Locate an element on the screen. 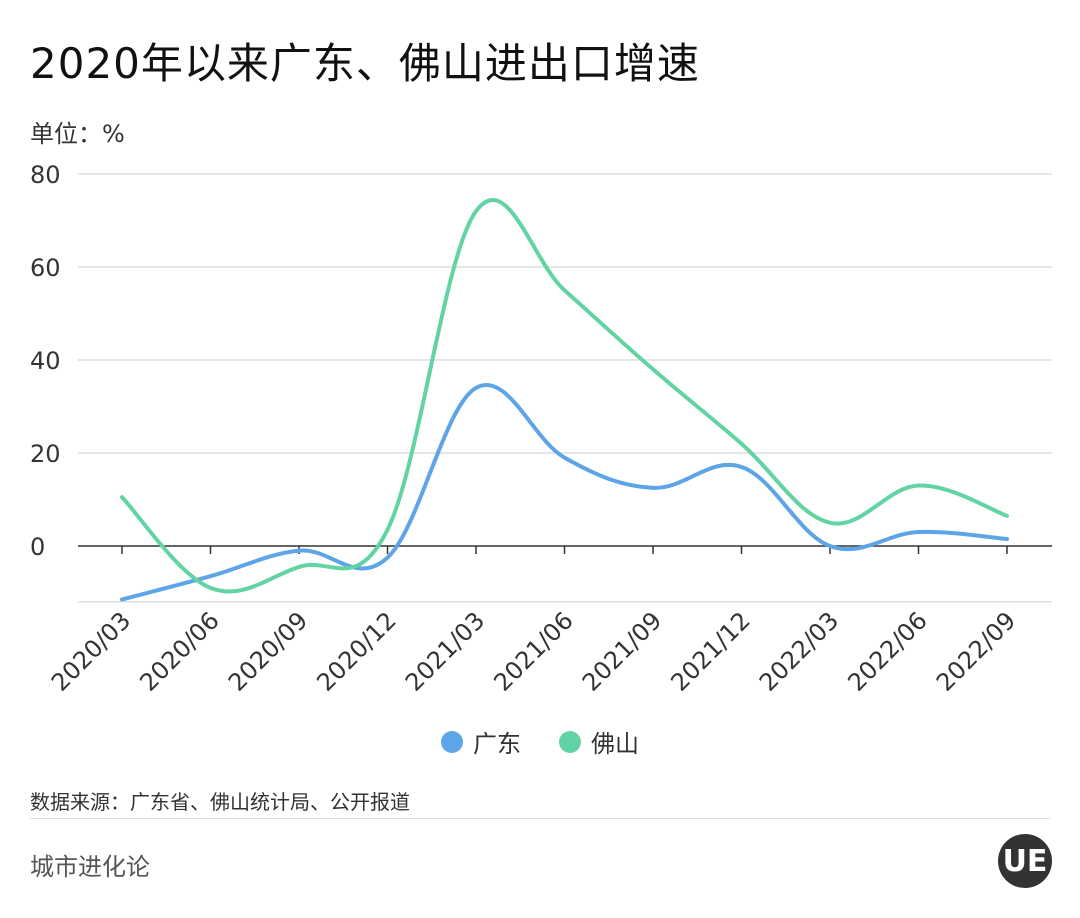  legend-item-foshan: 佛山 is located at coordinates (599, 741).